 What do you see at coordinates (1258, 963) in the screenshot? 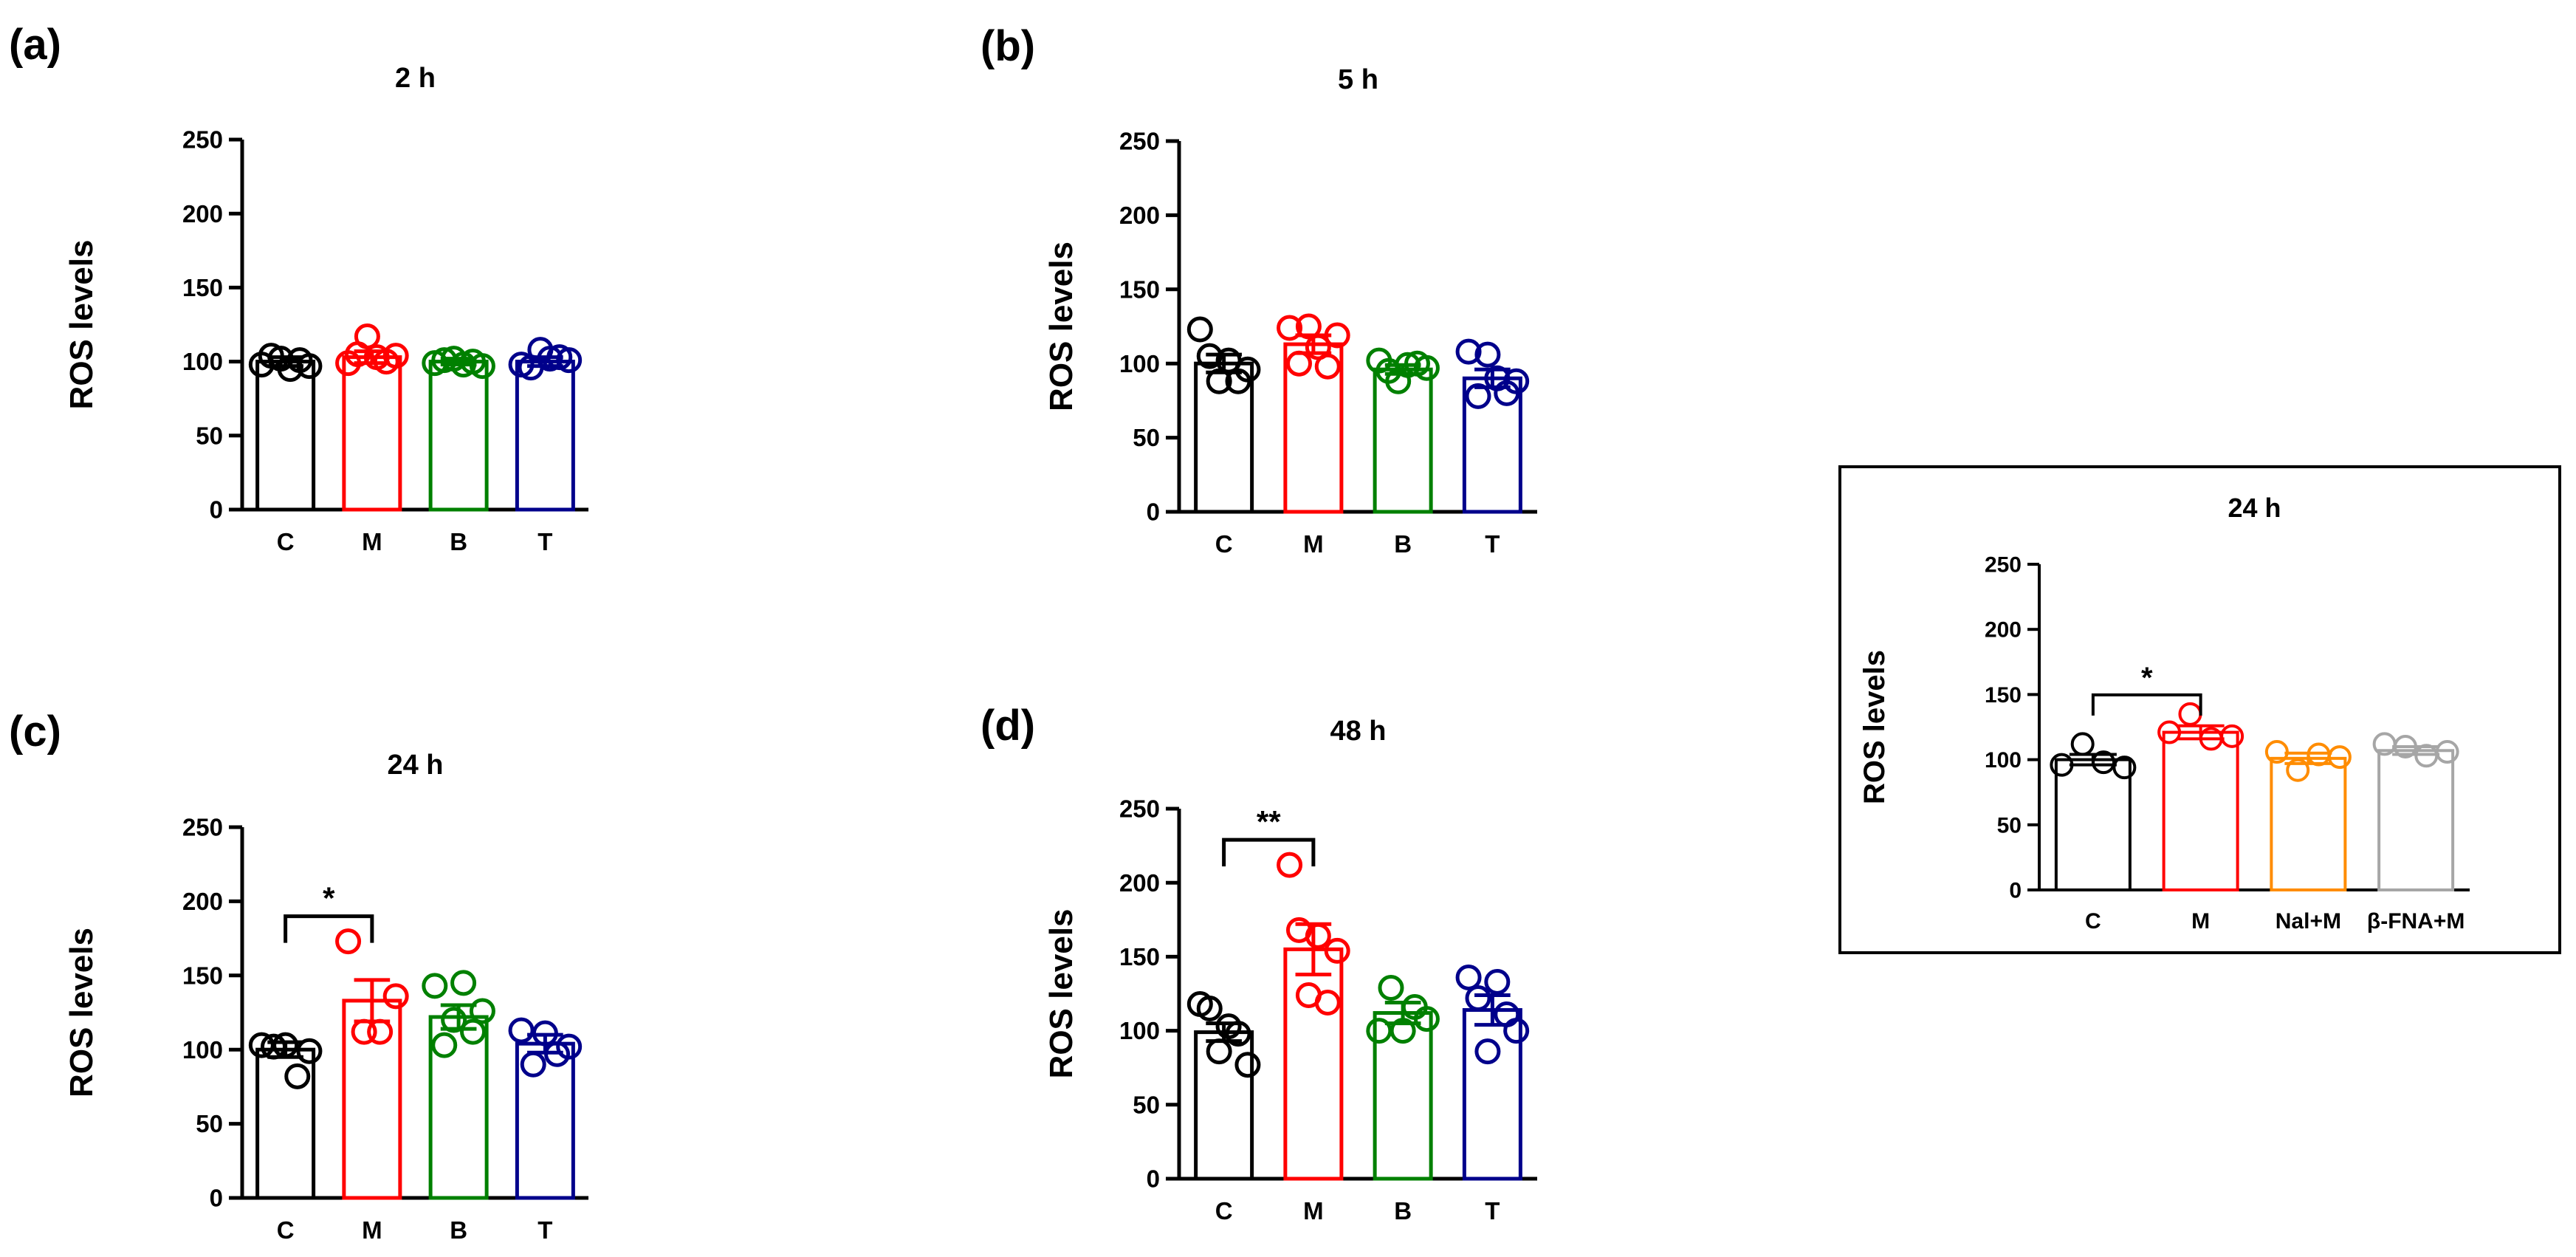
I see `chart-d: (d) 48 h ROS levels 0 50 100 150 200 250 C M B T **` at bounding box center [1258, 963].